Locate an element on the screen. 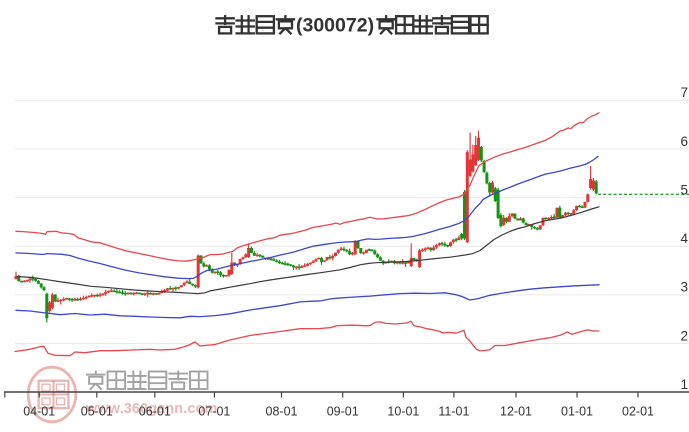  svg-text: 06-01 is located at coordinates (155, 412).